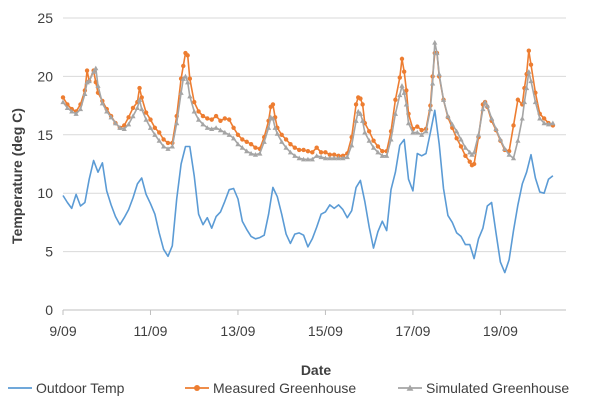 The height and width of the screenshot is (405, 596). I want to click on y-tick-label: 0, so click(49, 310).